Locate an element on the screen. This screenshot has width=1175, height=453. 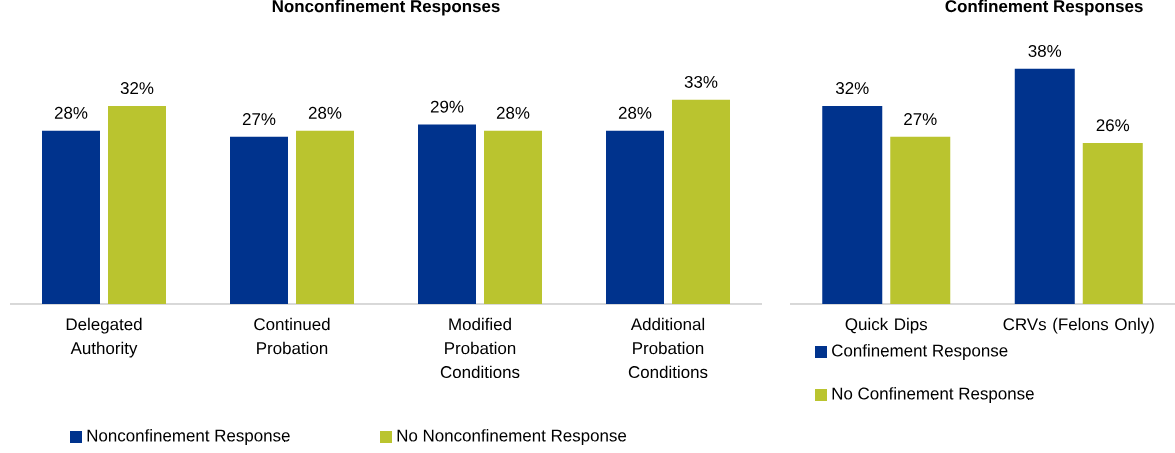
data-label: 33% is located at coordinates (701, 81).